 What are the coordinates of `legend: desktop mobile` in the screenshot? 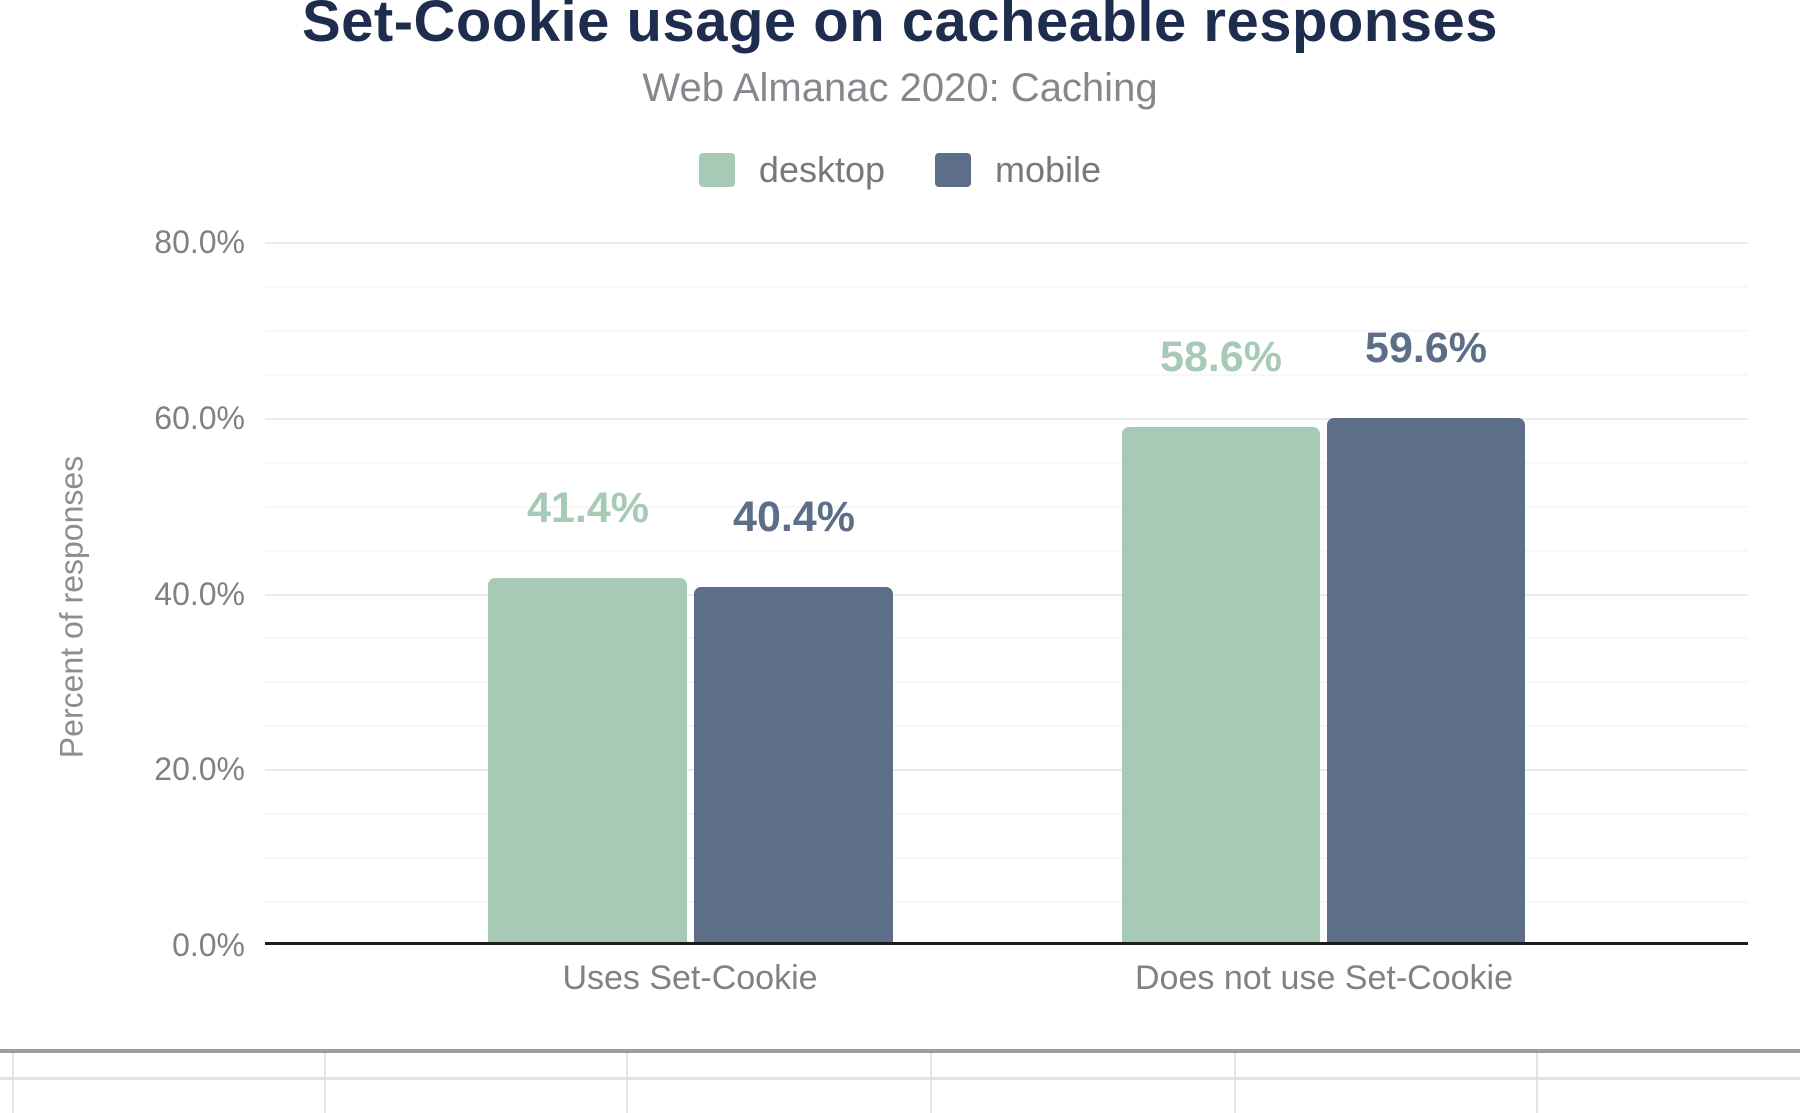 It's located at (900, 170).